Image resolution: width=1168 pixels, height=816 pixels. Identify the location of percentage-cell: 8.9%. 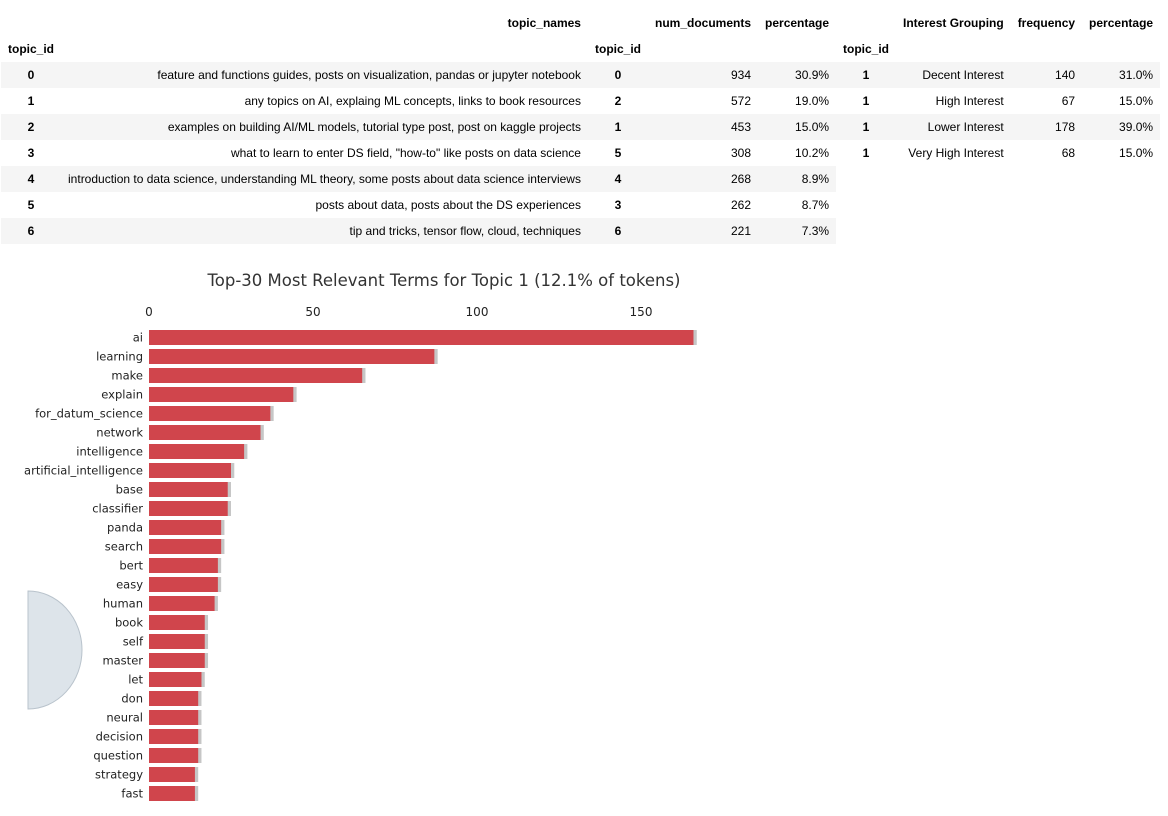
(815, 179).